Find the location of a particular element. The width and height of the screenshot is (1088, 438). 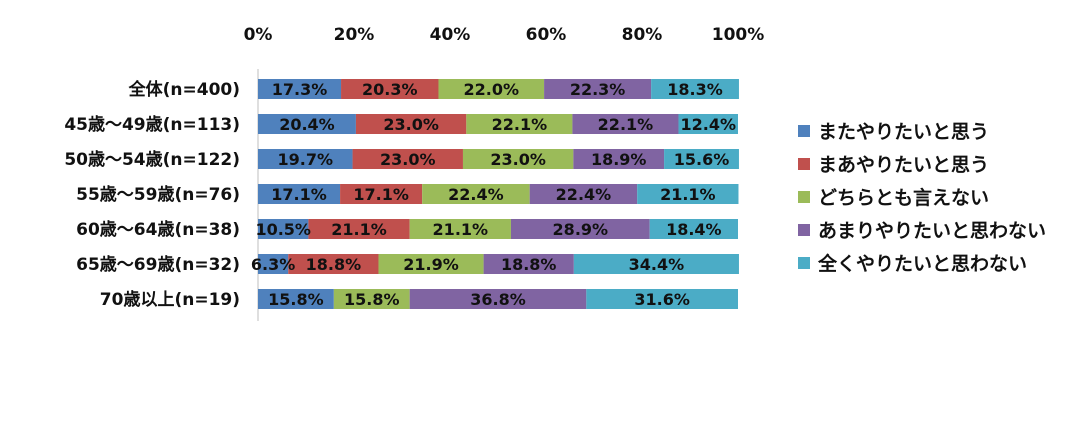

data-label: 36.8% is located at coordinates (498, 299).